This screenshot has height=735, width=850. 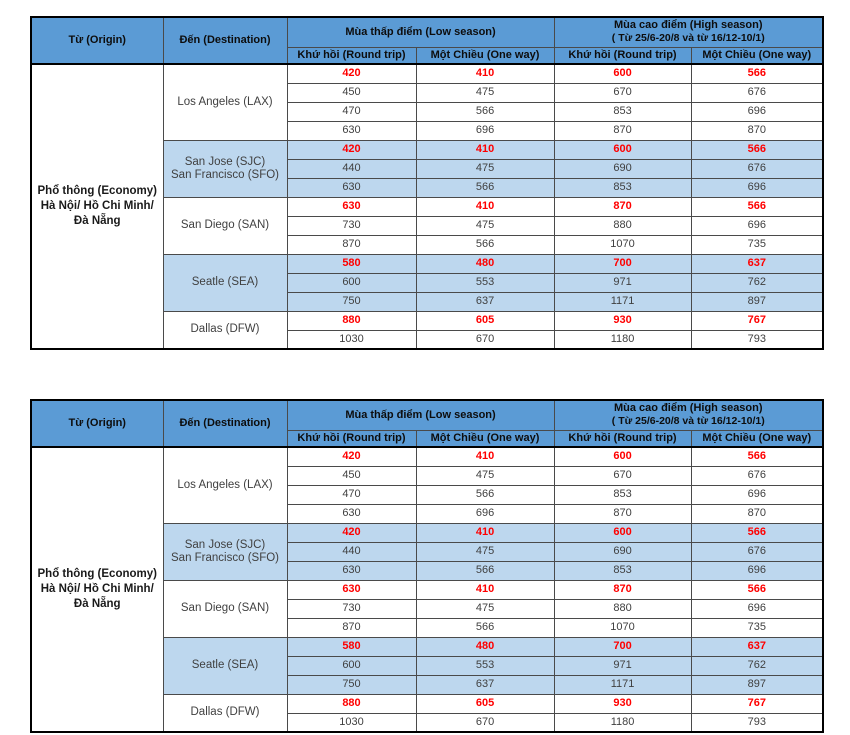 I want to click on fare-value-cell: 853, so click(x=622, y=494).